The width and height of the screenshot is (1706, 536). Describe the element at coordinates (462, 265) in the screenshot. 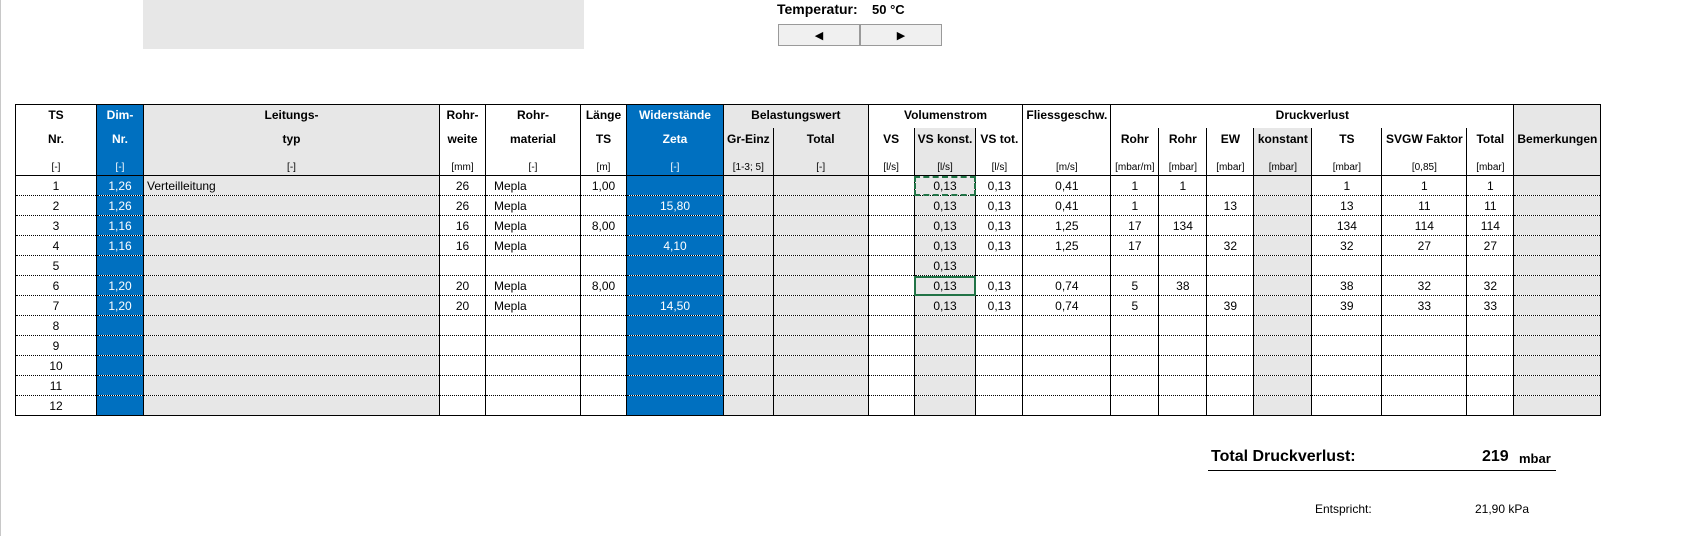

I see `cell-rohrweite` at that location.